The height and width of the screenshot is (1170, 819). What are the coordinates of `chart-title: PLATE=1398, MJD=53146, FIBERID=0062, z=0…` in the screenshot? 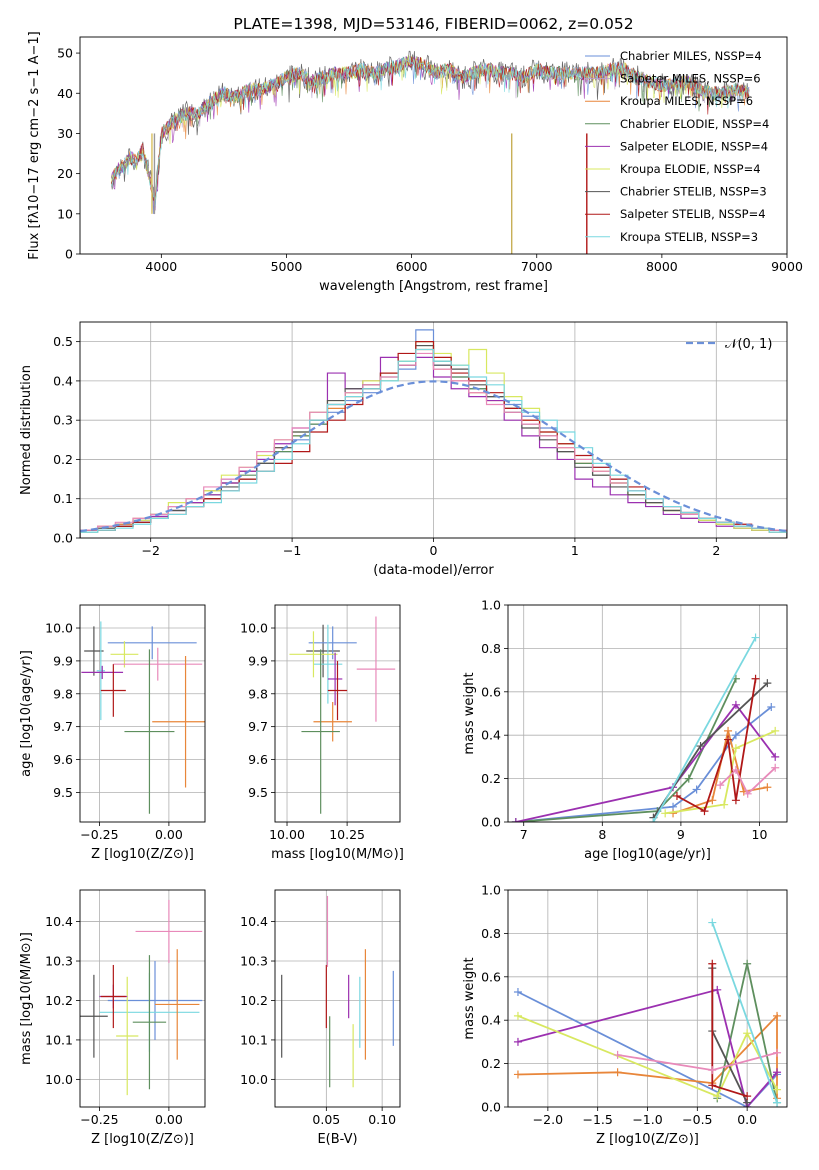 It's located at (433, 24).